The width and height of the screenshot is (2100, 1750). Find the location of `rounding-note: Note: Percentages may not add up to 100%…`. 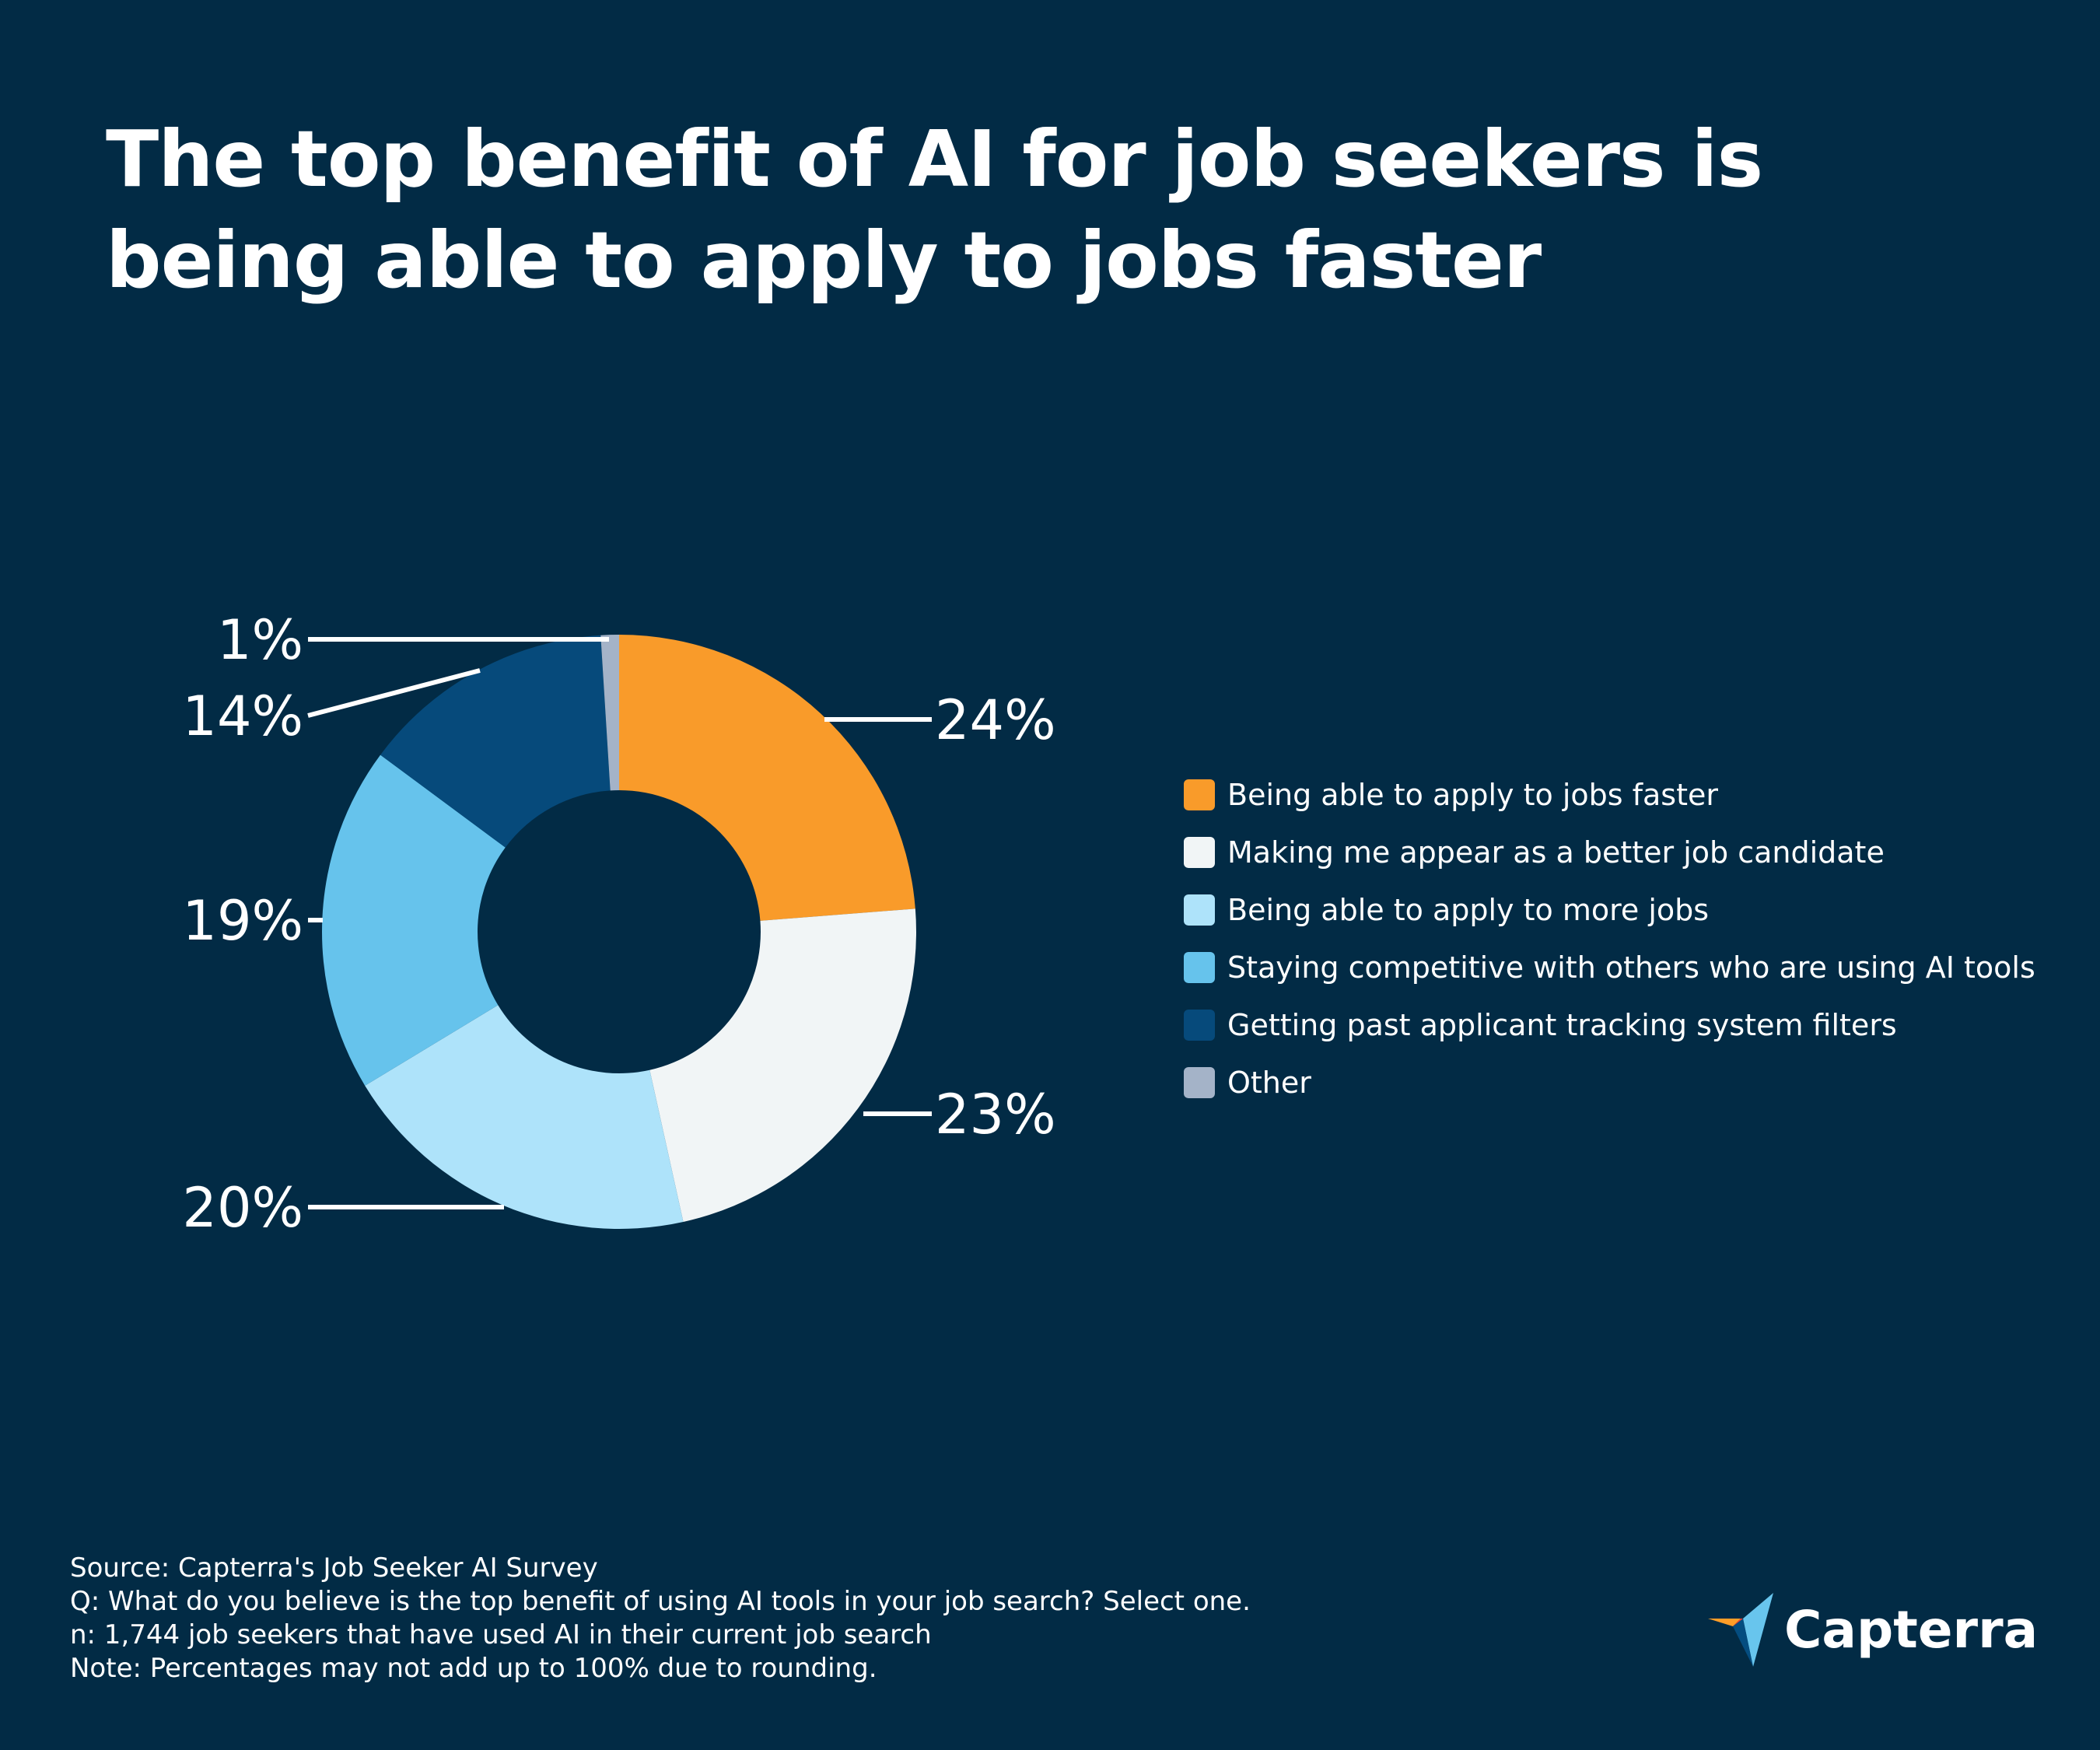

rounding-note: Note: Percentages may not add up to 100%… is located at coordinates (474, 1668).